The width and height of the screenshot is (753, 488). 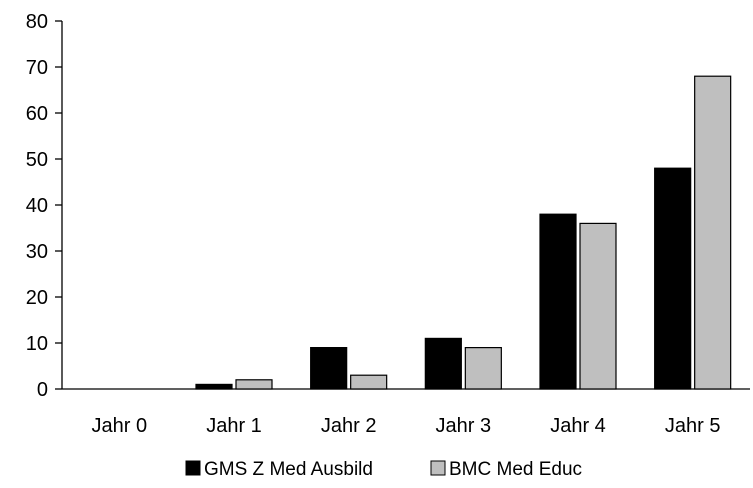 What do you see at coordinates (288, 469) in the screenshot?
I see `legend-label: GMS Z Med Ausbild` at bounding box center [288, 469].